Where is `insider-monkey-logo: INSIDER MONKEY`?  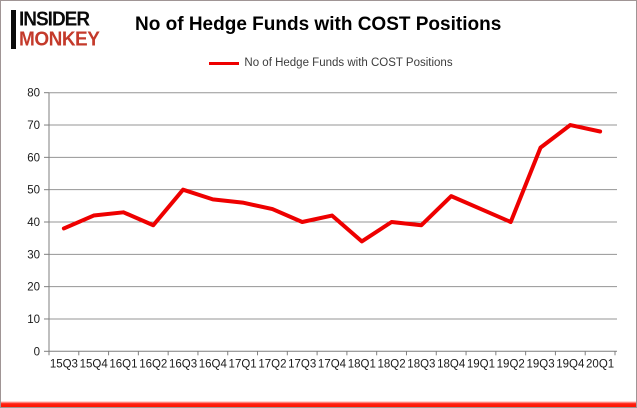
insider-monkey-logo: INSIDER MONKEY is located at coordinates (55, 29).